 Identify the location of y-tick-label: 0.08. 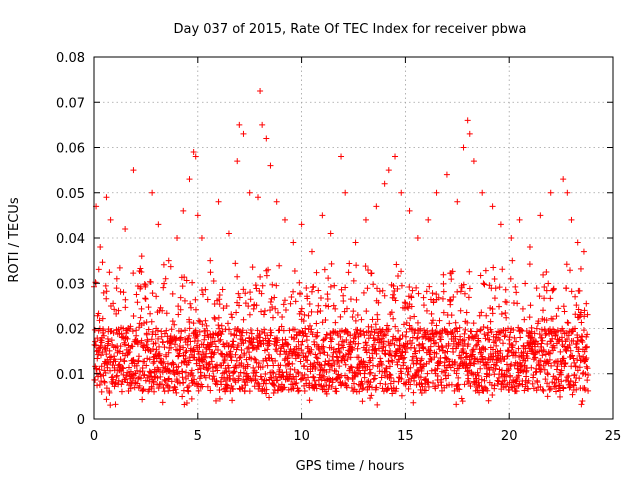
(70, 58).